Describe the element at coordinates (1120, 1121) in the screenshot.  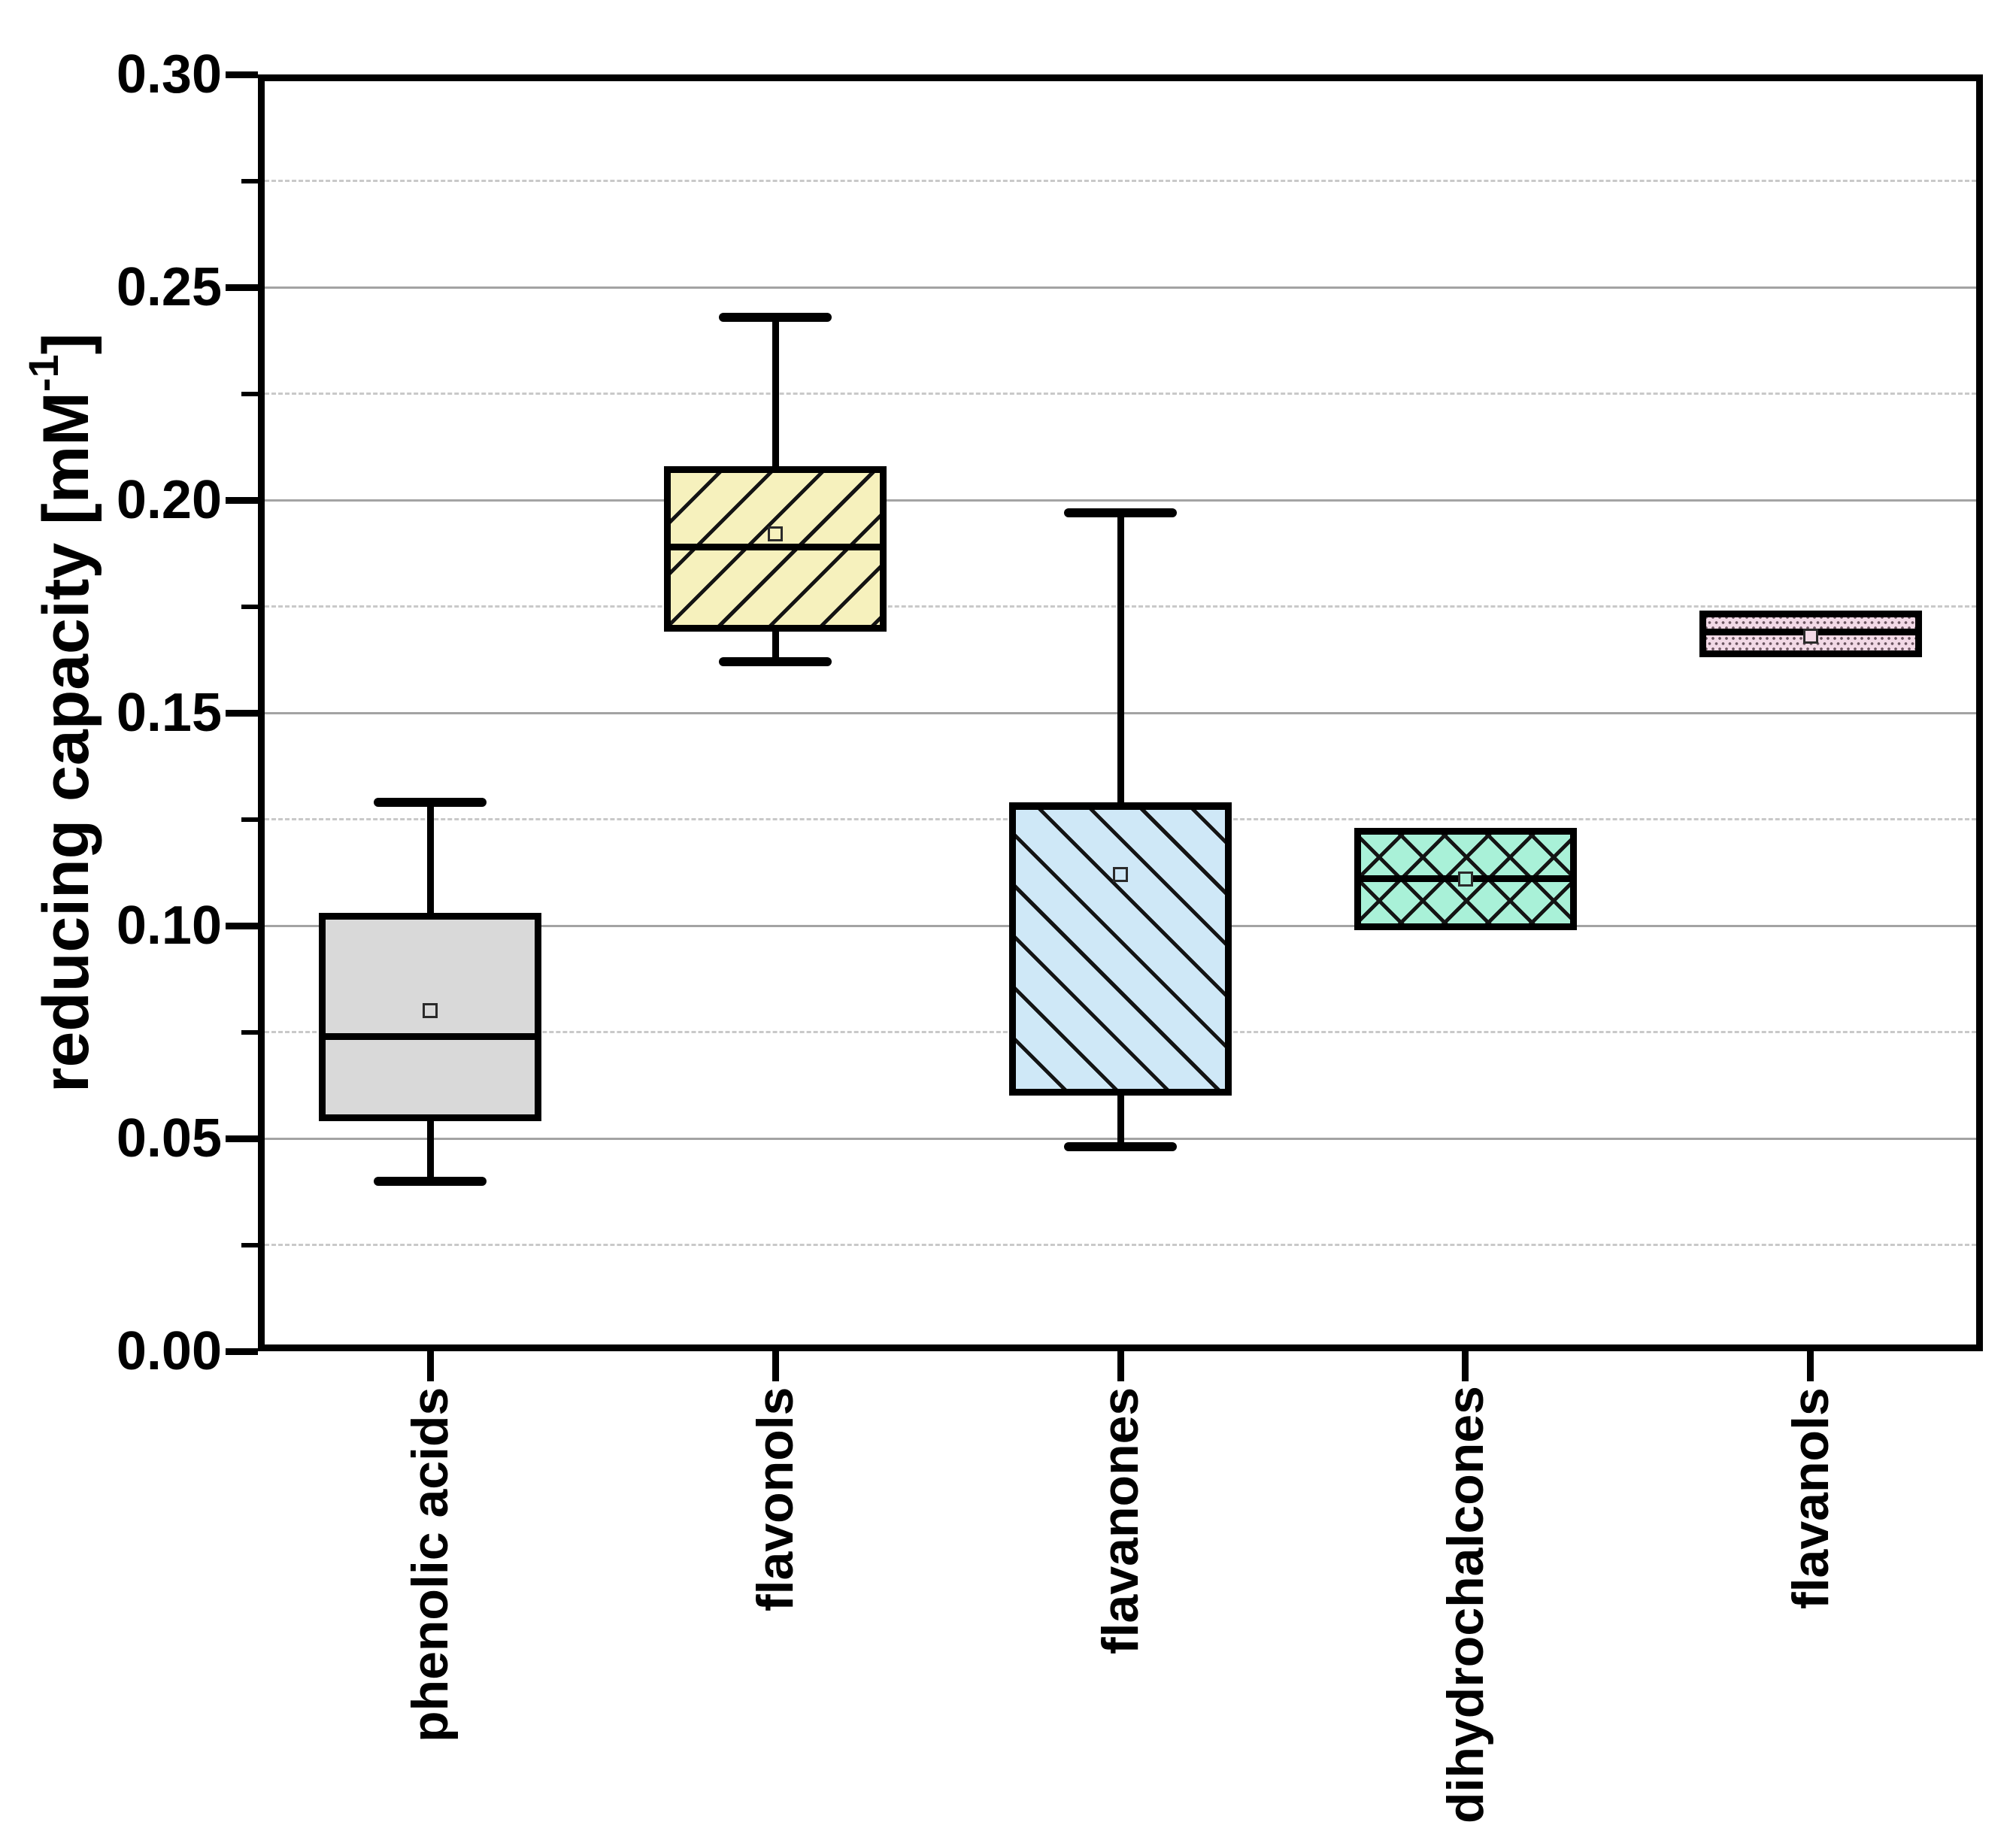
I see `lower-whisker-stem-flavanones` at that location.